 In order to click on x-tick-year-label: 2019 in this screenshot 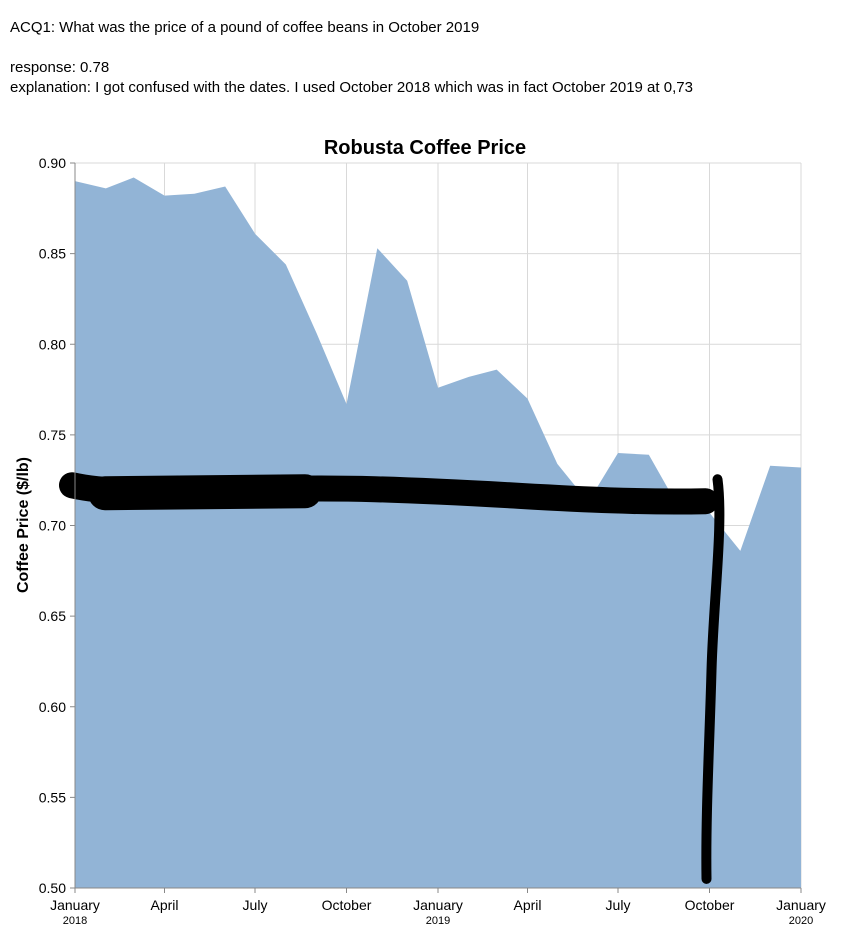, I will do `click(438, 921)`.